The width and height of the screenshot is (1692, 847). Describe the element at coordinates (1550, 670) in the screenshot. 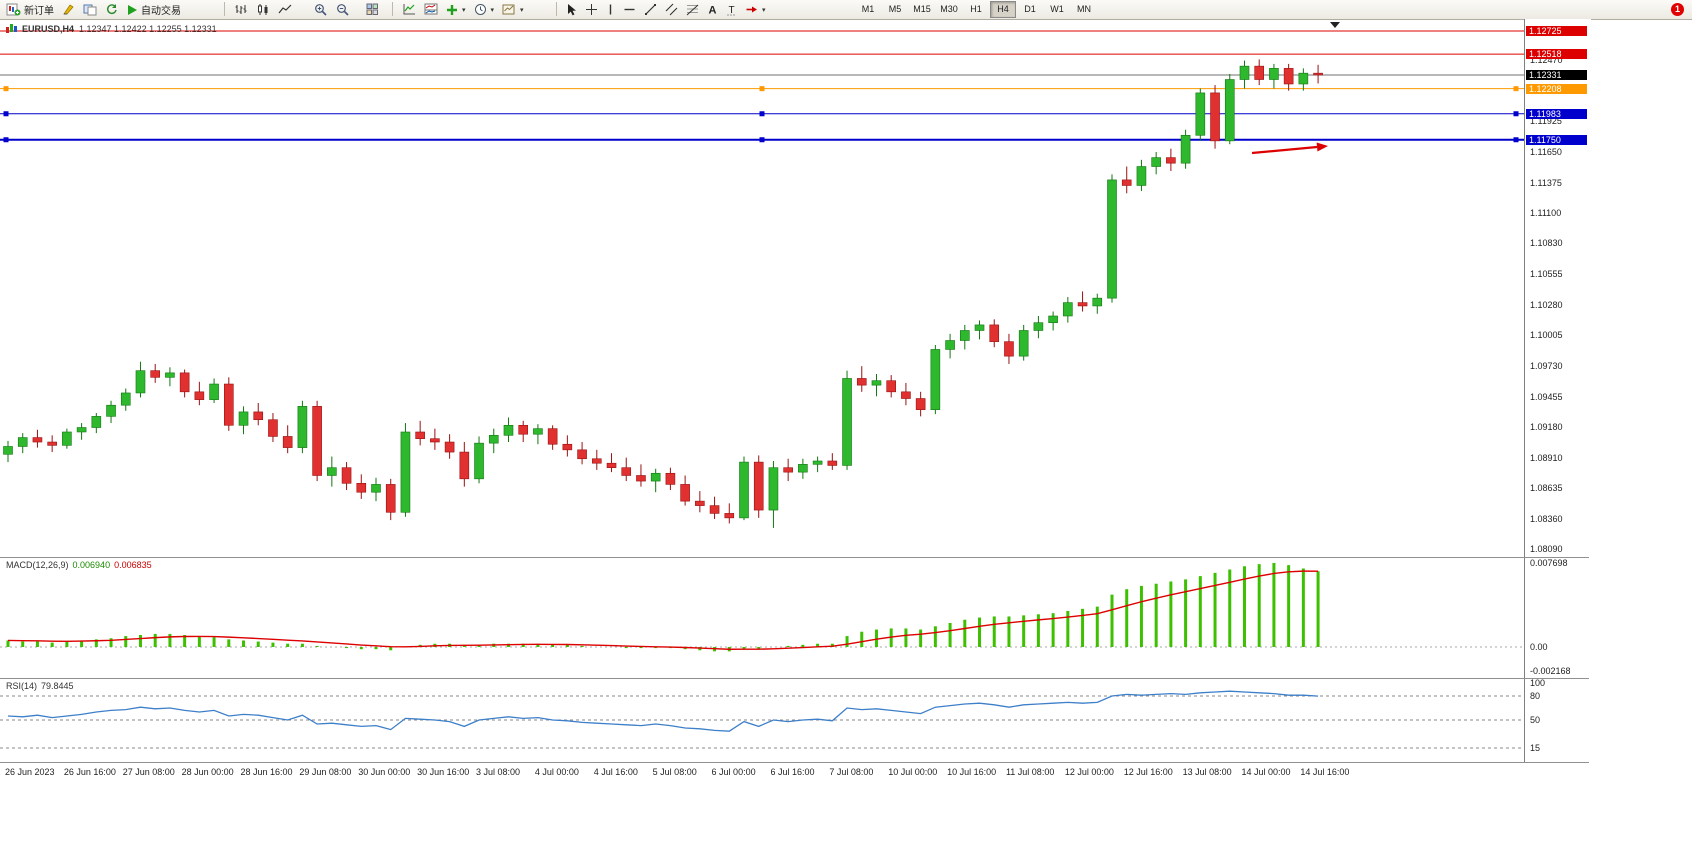

I see `macd-axis-label: -0.002168` at that location.